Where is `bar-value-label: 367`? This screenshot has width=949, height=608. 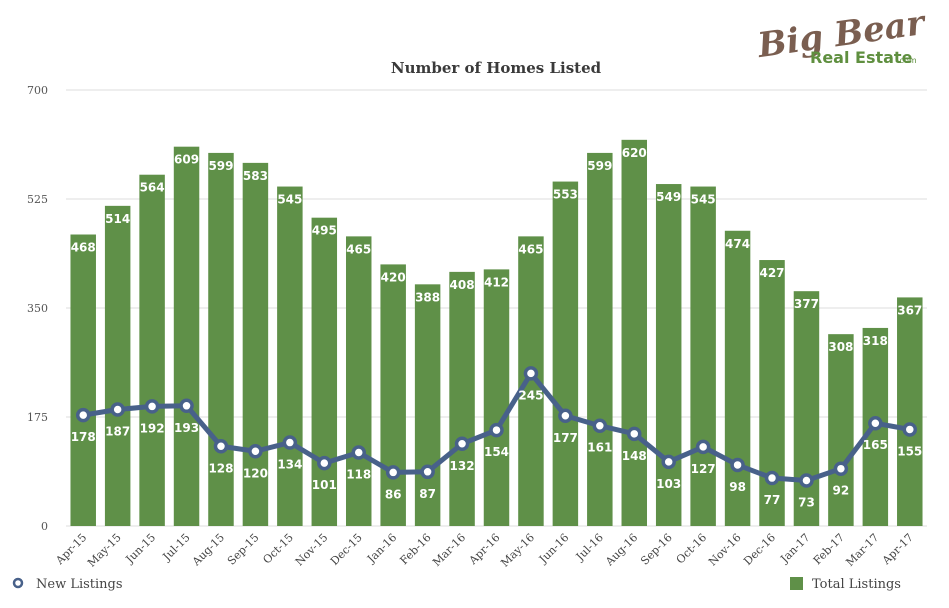
bar-value-label: 367 is located at coordinates (909, 310).